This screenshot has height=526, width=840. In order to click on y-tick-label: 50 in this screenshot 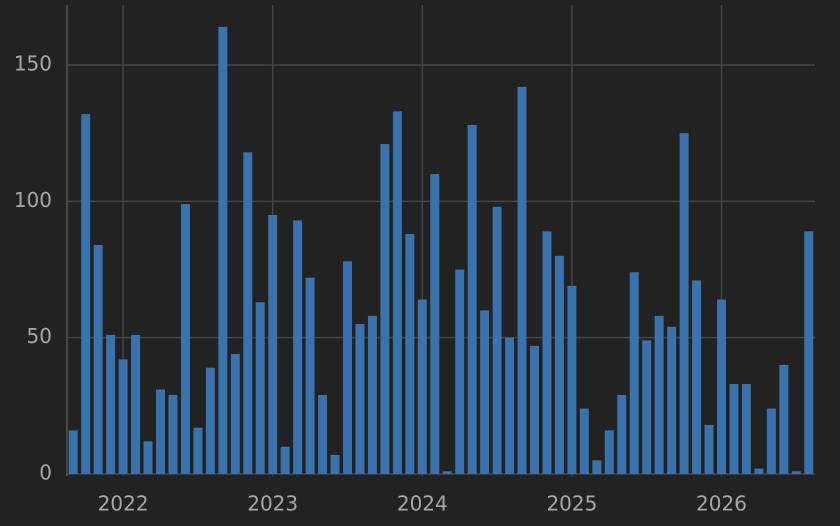, I will do `click(39, 336)`.